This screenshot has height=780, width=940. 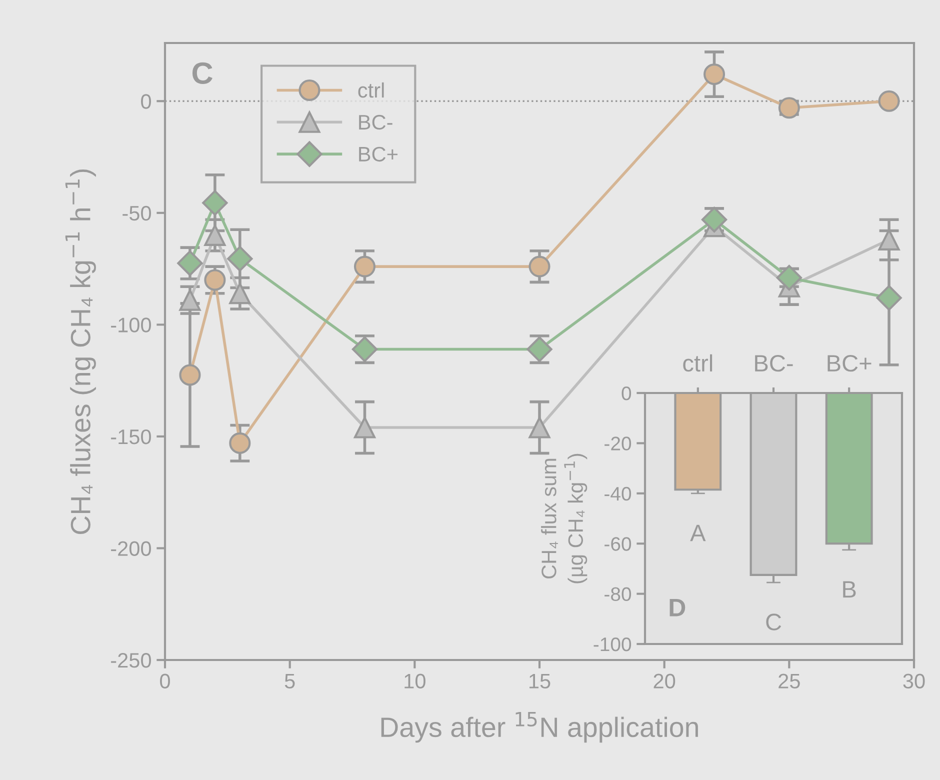 I want to click on y-axis-title: CH₄ fluxes (ng CH₄ kg$^{−1}$ h$^{−1}$), so click(x=80, y=351).